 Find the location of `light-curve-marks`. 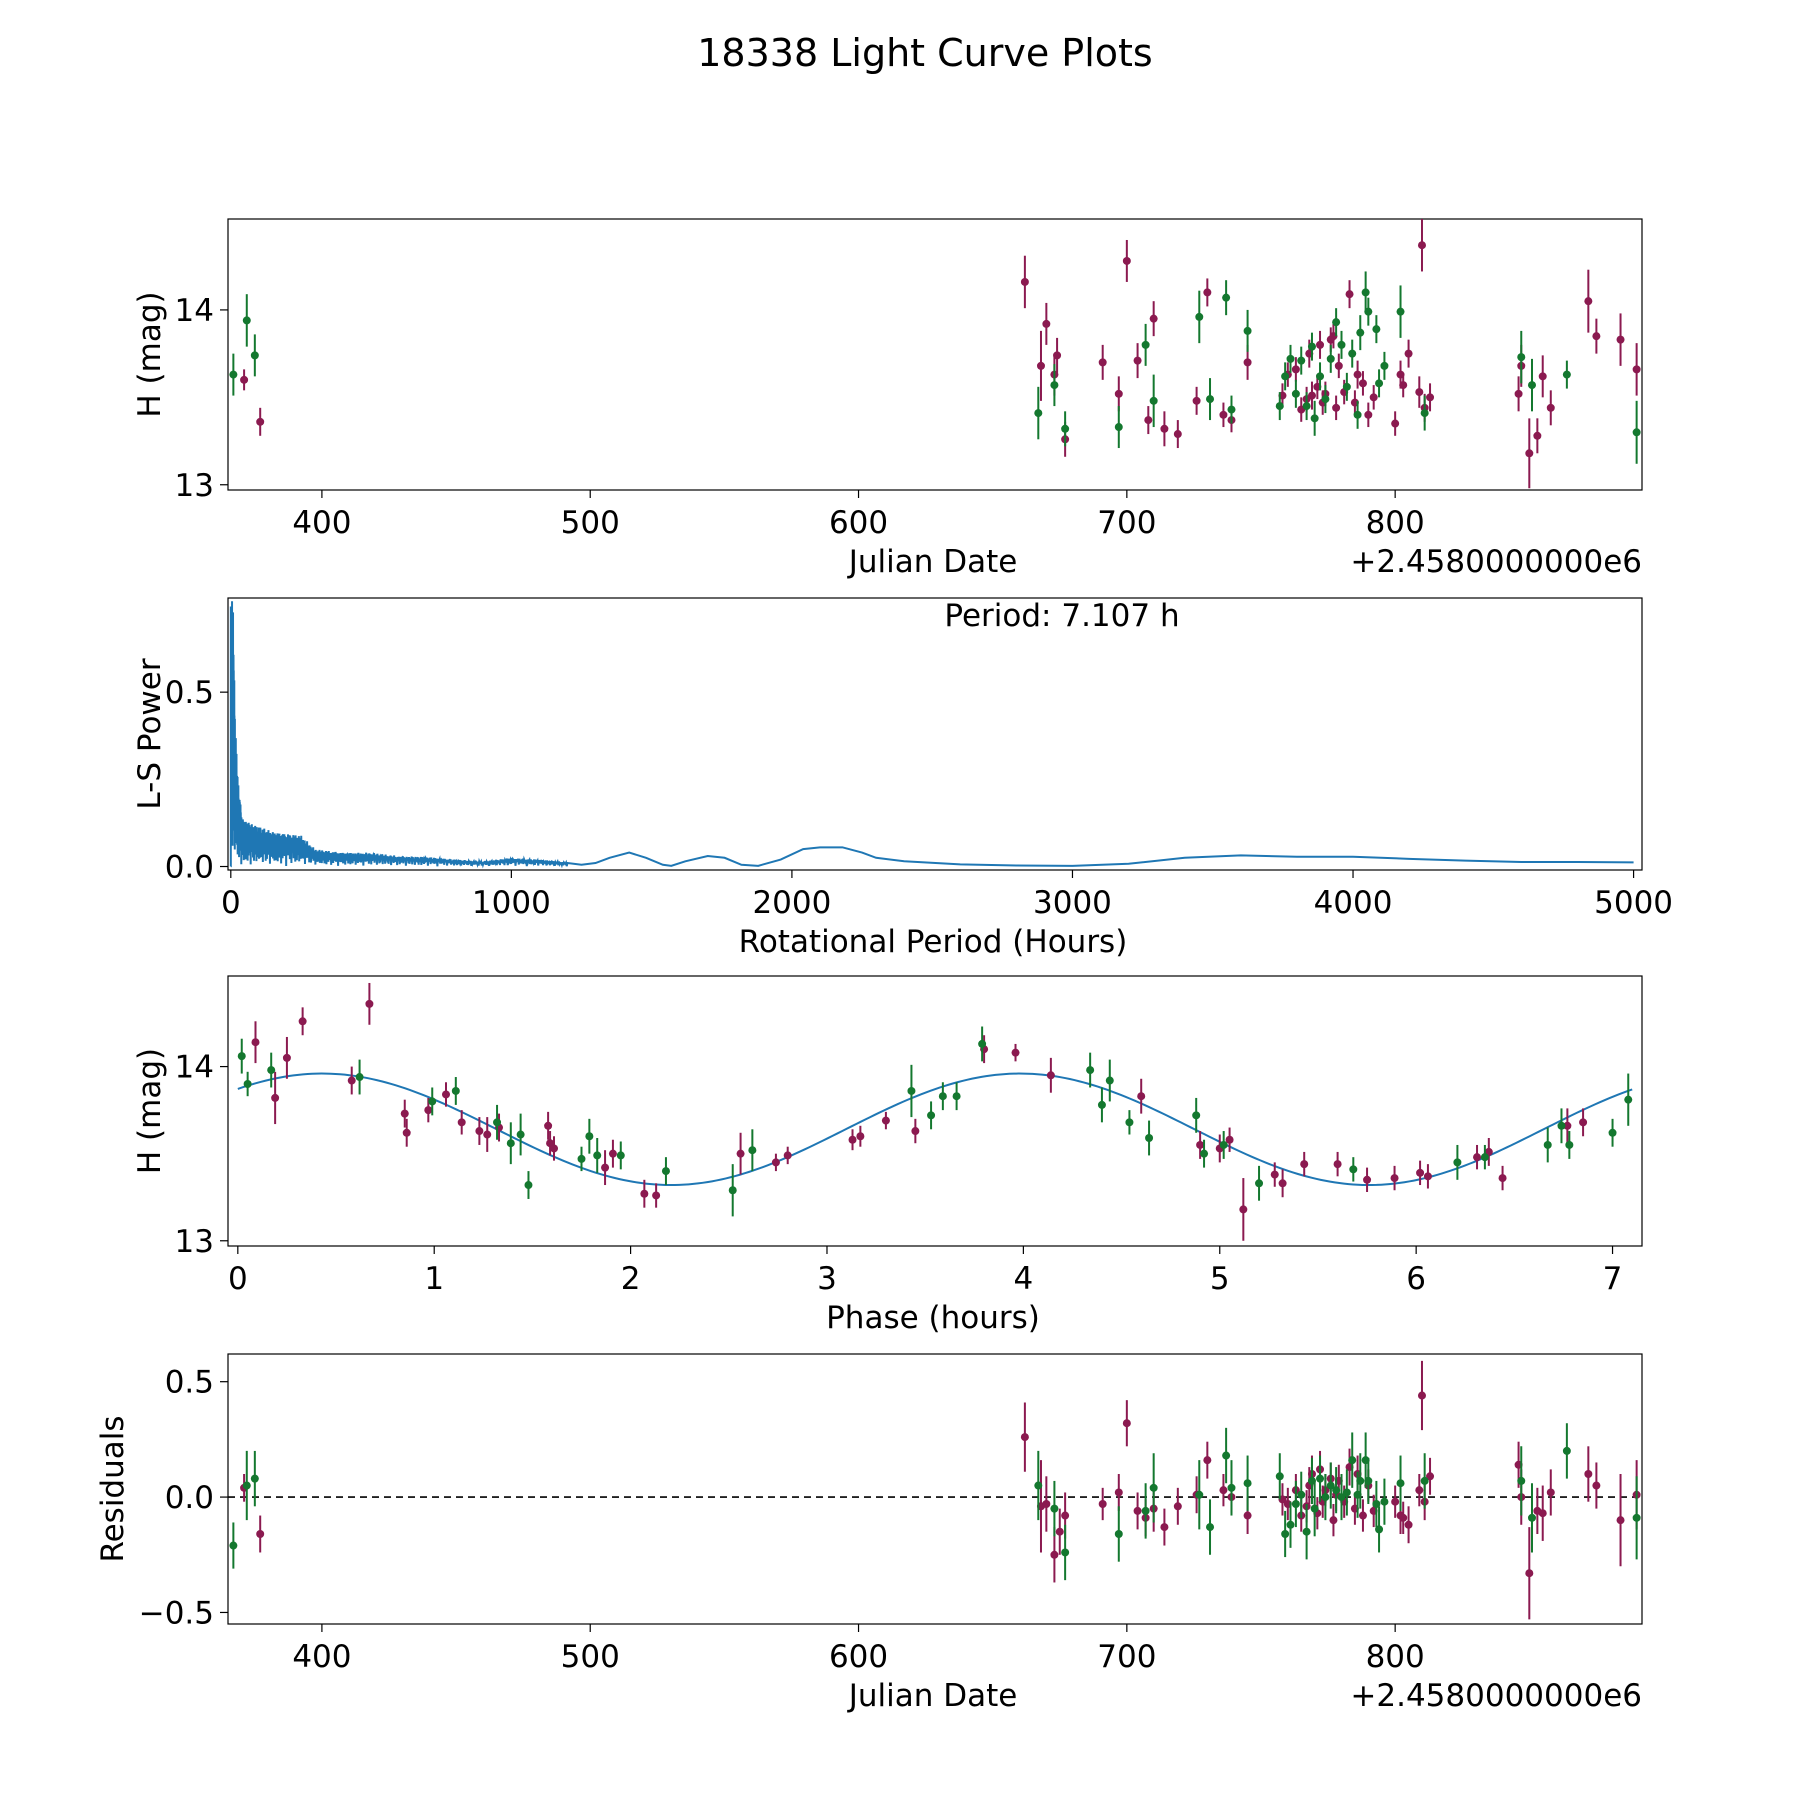

light-curve-marks is located at coordinates (935, 354).